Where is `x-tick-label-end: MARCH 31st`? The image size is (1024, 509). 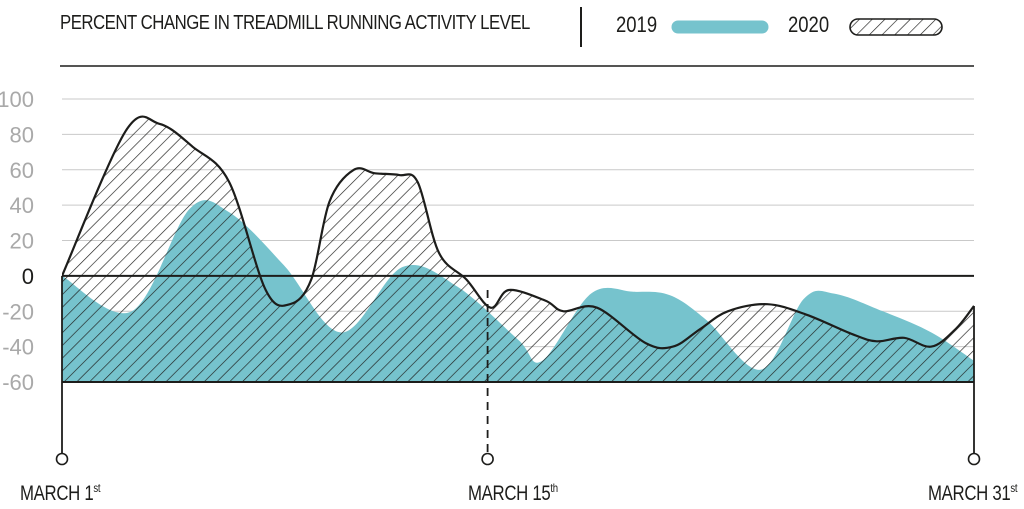 x-tick-label-end: MARCH 31st is located at coordinates (973, 493).